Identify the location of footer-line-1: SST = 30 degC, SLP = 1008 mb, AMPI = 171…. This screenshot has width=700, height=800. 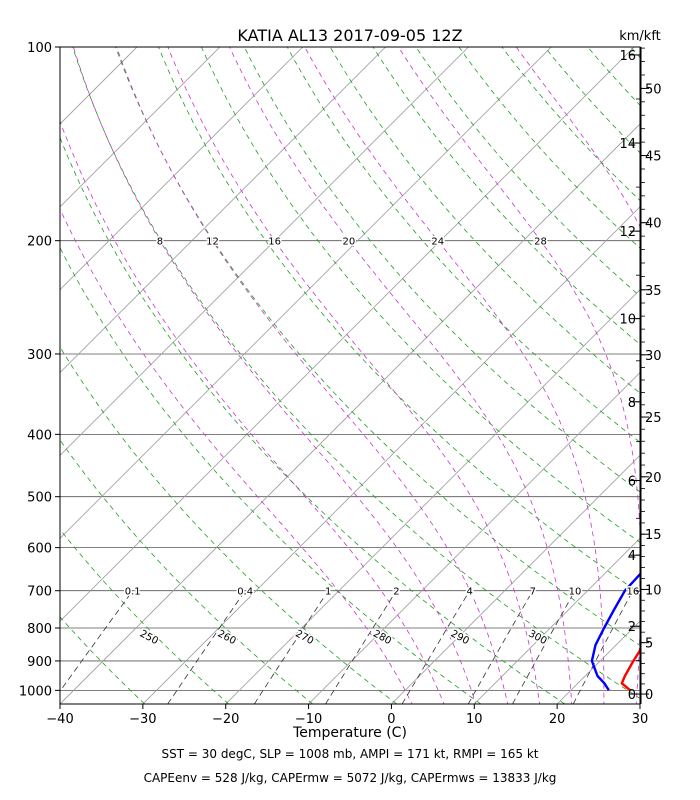
(349, 754).